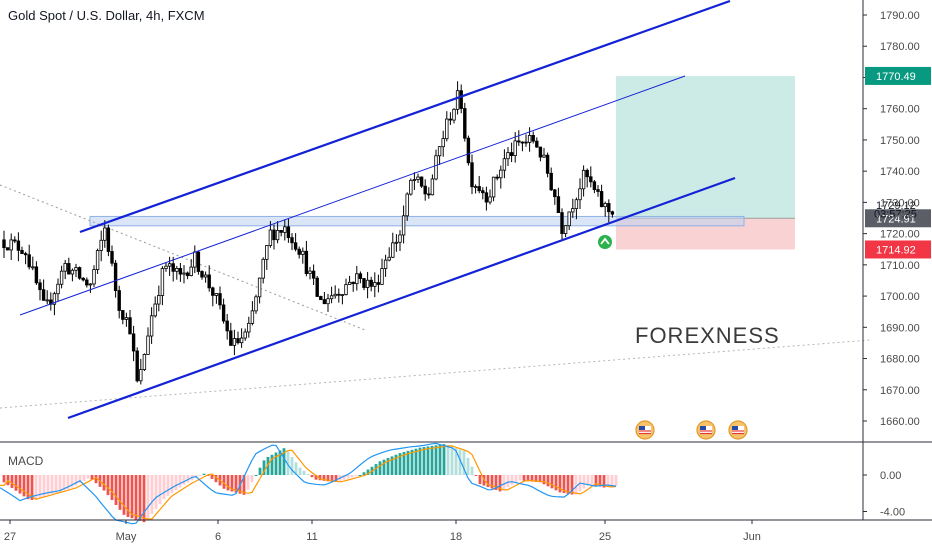 Image resolution: width=932 pixels, height=550 pixels. Describe the element at coordinates (705, 162) in the screenshot. I see `position-zones` at that location.